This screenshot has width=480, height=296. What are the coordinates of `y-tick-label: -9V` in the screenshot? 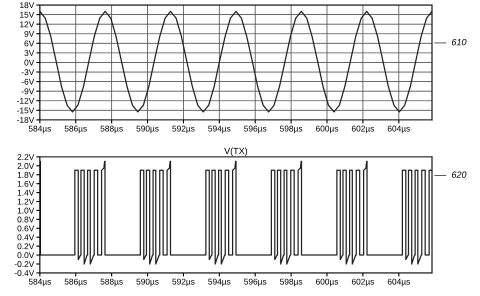 It's located at (28, 91).